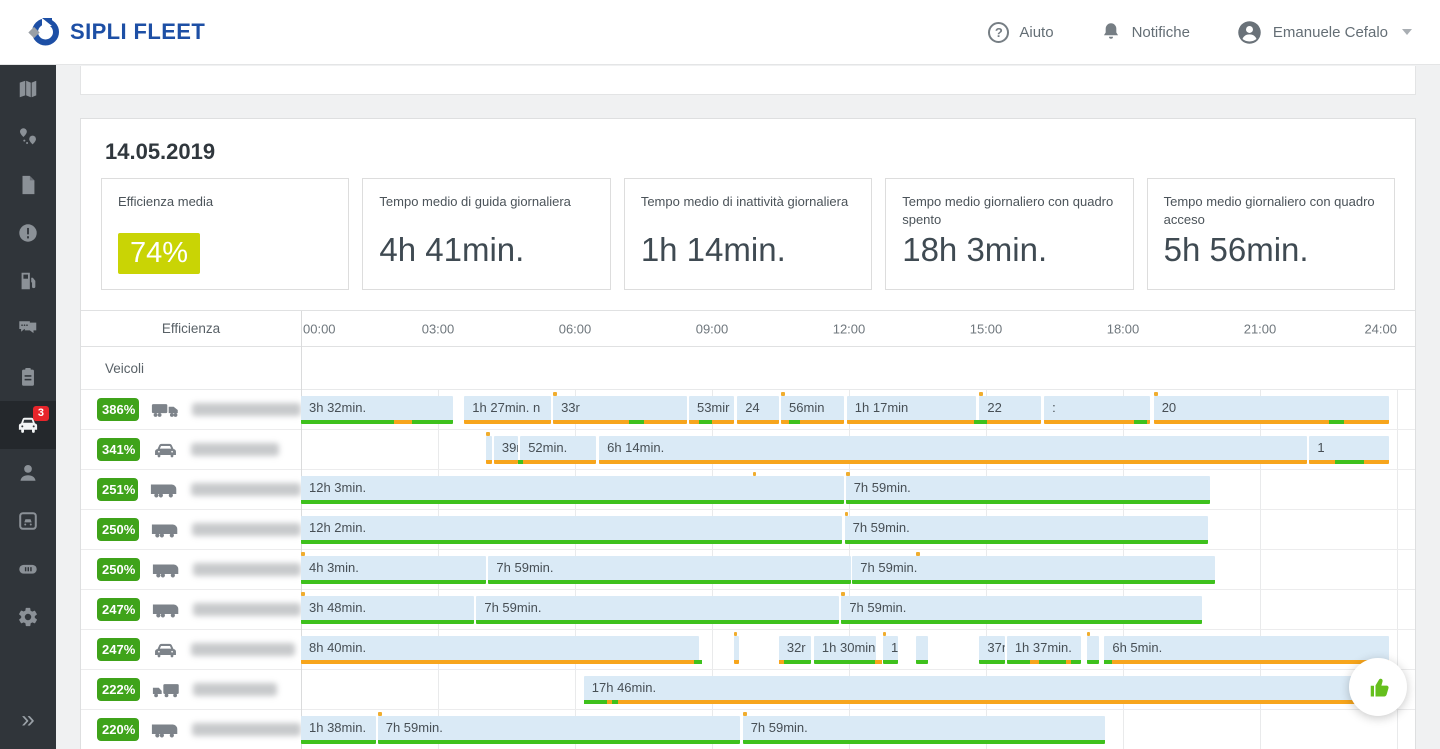  Describe the element at coordinates (191, 649) in the screenshot. I see `vehicle-row-info: 247%` at that location.